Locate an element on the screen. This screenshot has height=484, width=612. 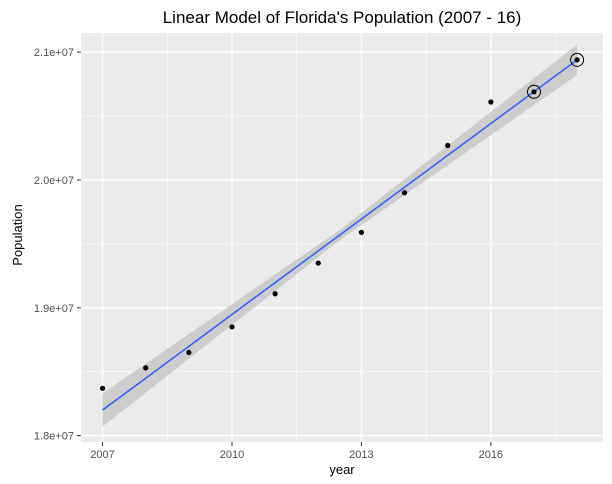
x-axis-title: year is located at coordinates (342, 469).